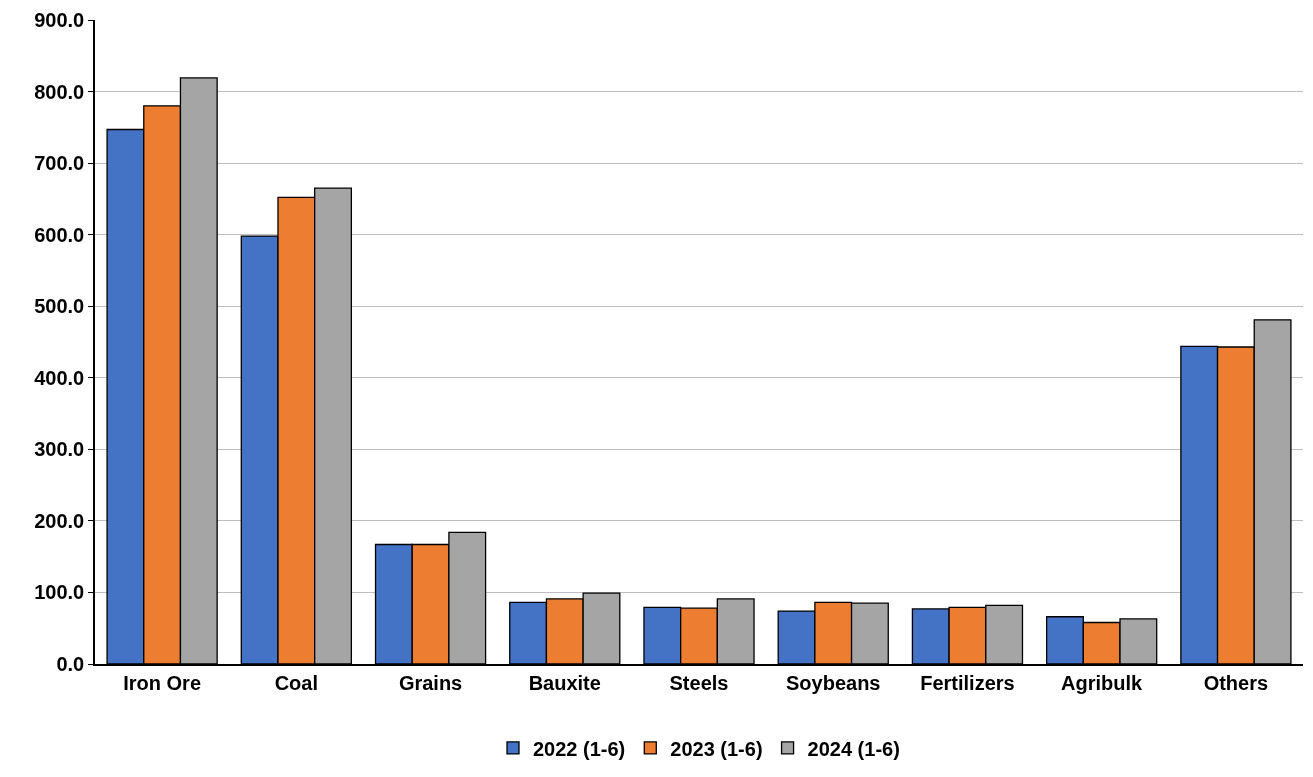  I want to click on legend-label: 2024 (1-6), so click(853, 748).